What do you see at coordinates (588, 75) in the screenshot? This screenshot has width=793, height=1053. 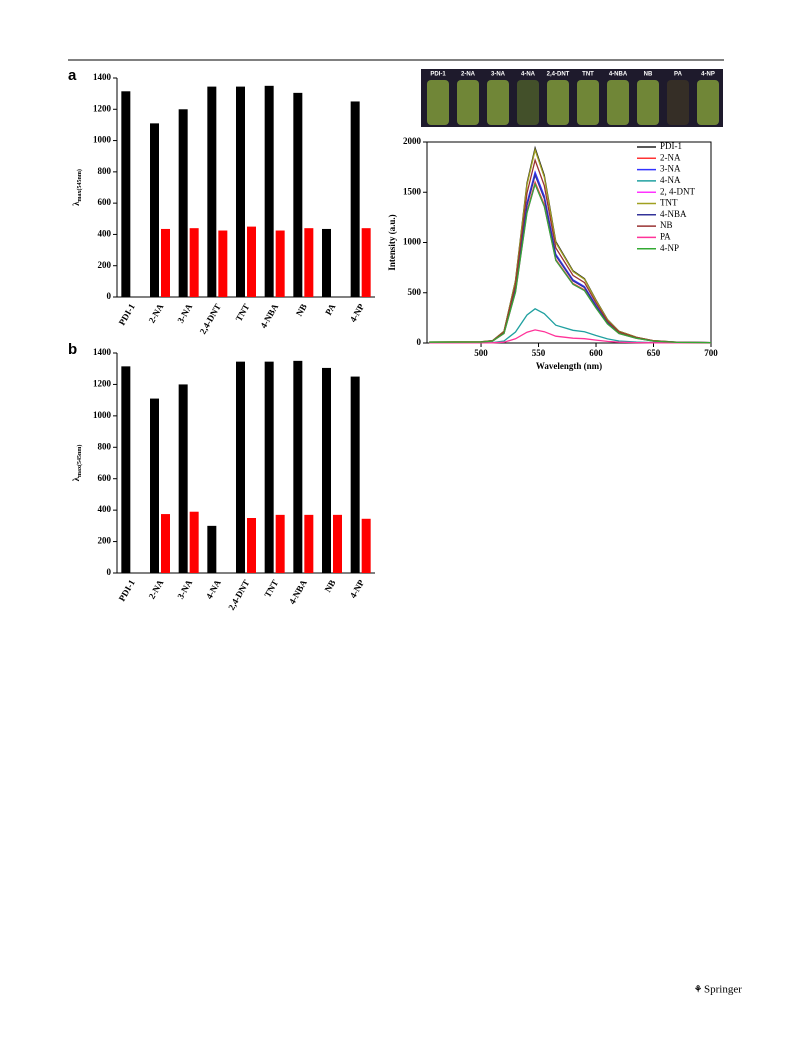 I see `photo-label: TNT` at bounding box center [588, 75].